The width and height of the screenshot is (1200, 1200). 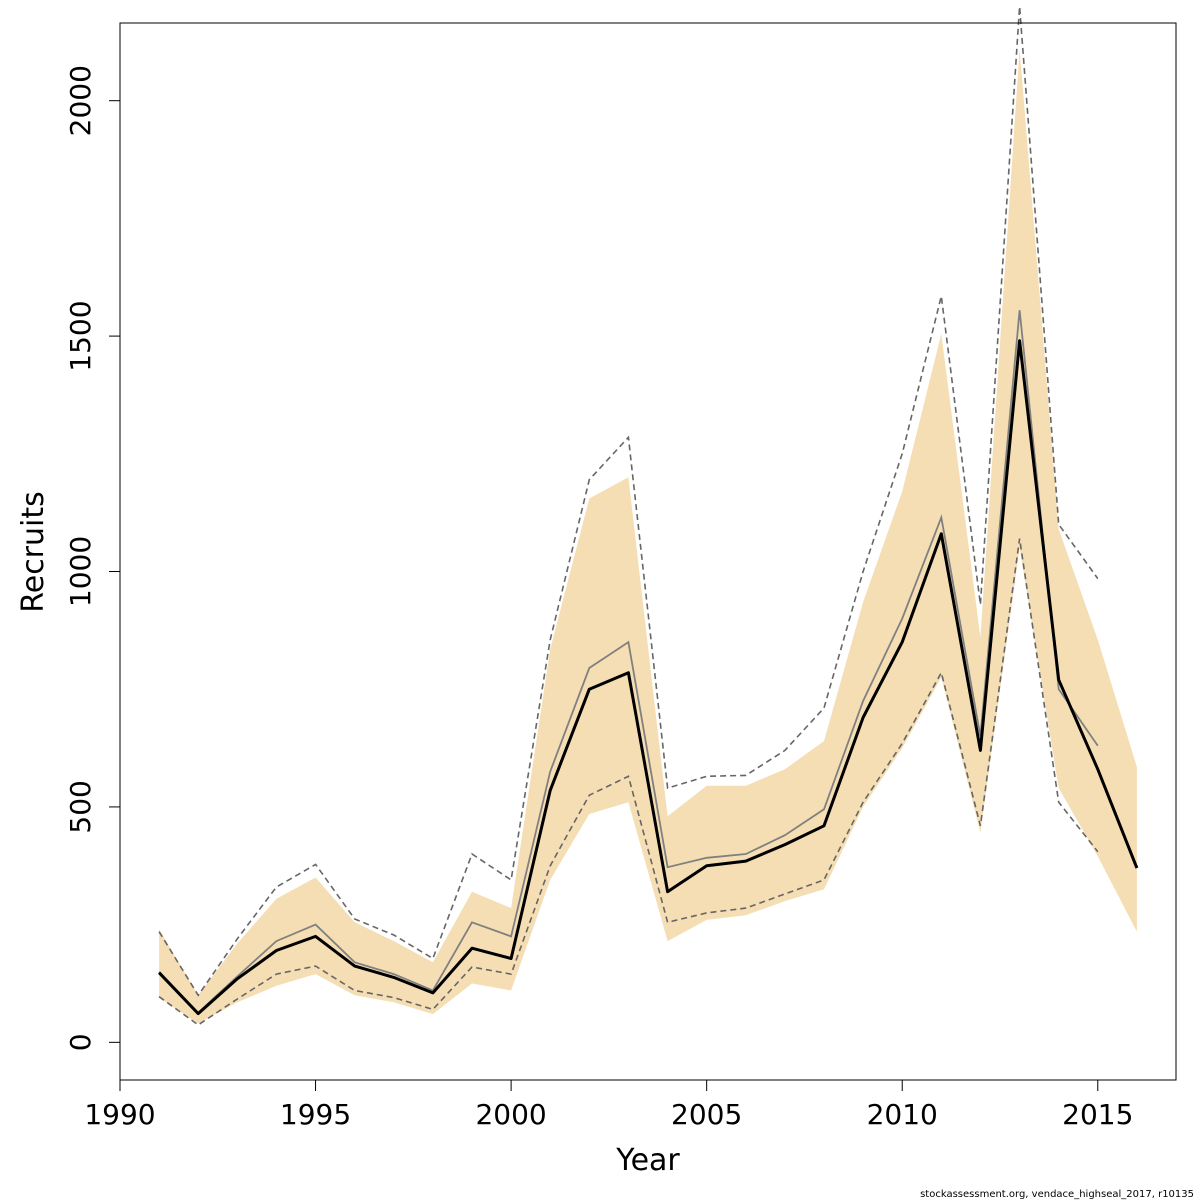 What do you see at coordinates (647, 1160) in the screenshot?
I see `x-axis-title: Year` at bounding box center [647, 1160].